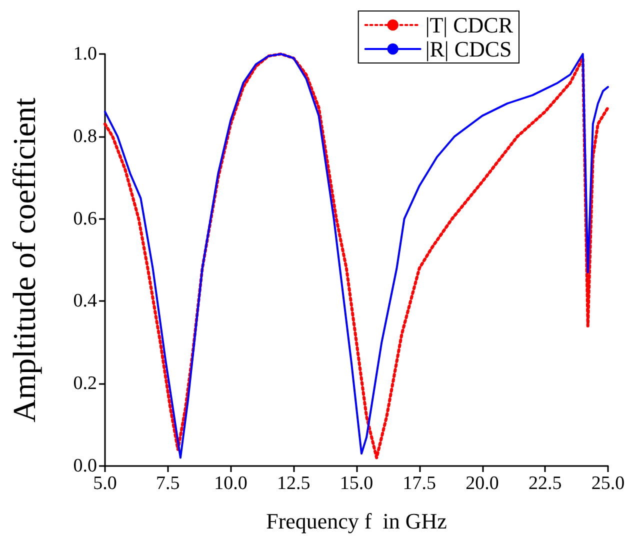 Image resolution: width=639 pixels, height=547 pixels. Describe the element at coordinates (231, 483) in the screenshot. I see `x-tick-label: 10.0` at that location.